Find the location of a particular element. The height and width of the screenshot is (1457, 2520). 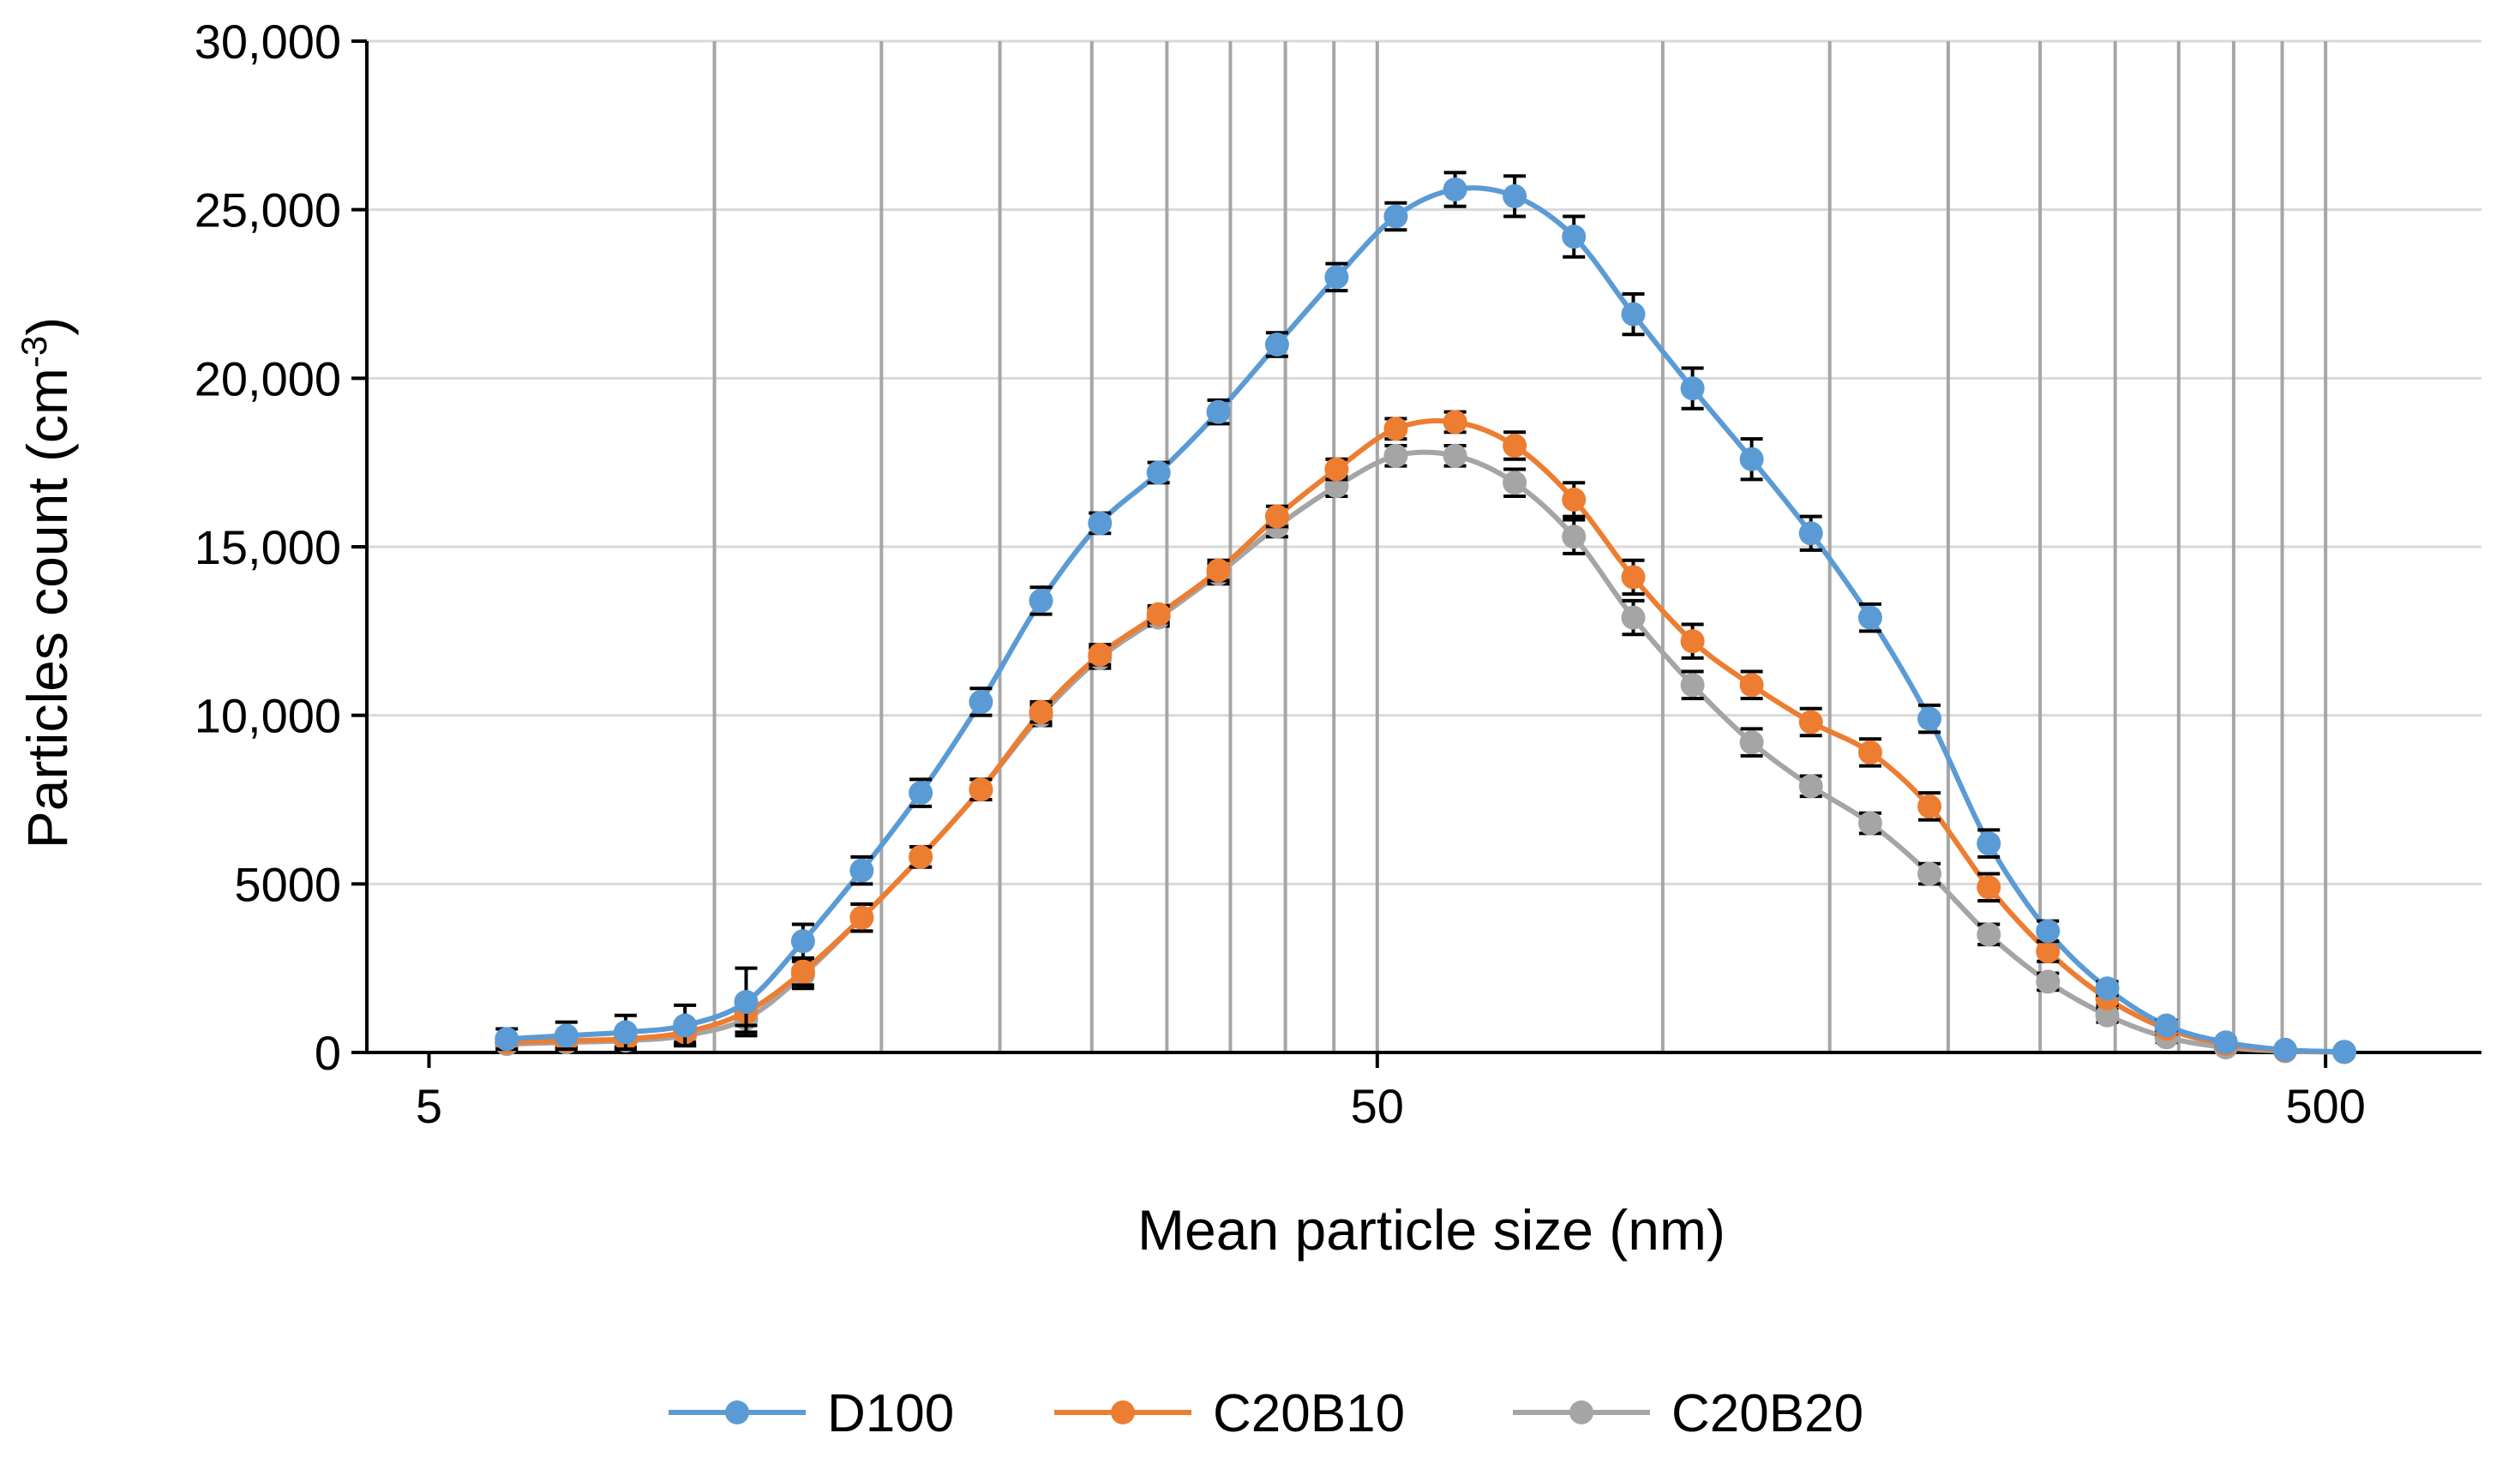

y-axis-title-main: Particles count (cm is located at coordinates (47, 608).